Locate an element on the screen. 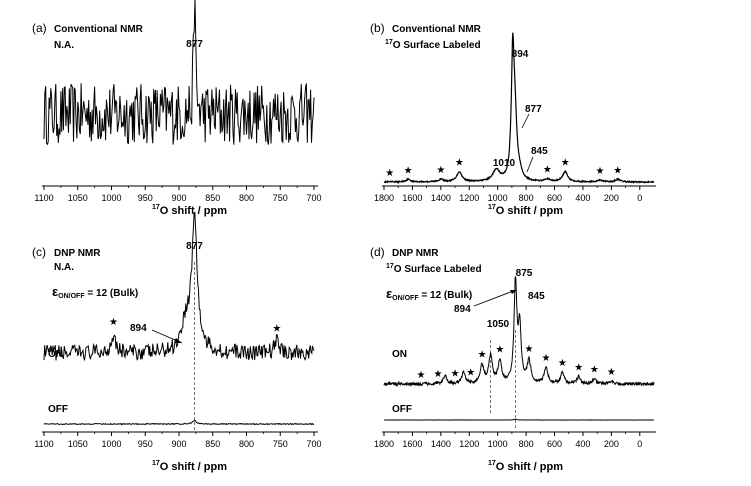  x-tick-label: 1050 is located at coordinates (78, 198).